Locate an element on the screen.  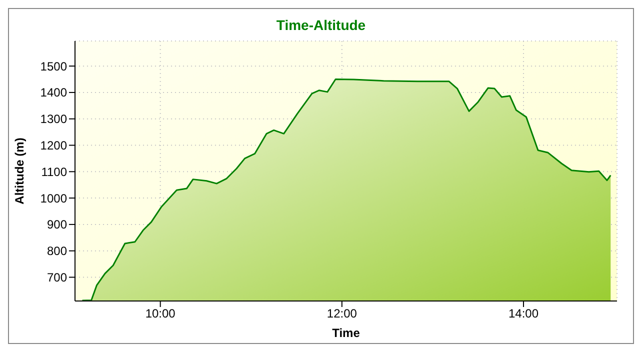
y-tick-label: 800 is located at coordinates (57, 251).